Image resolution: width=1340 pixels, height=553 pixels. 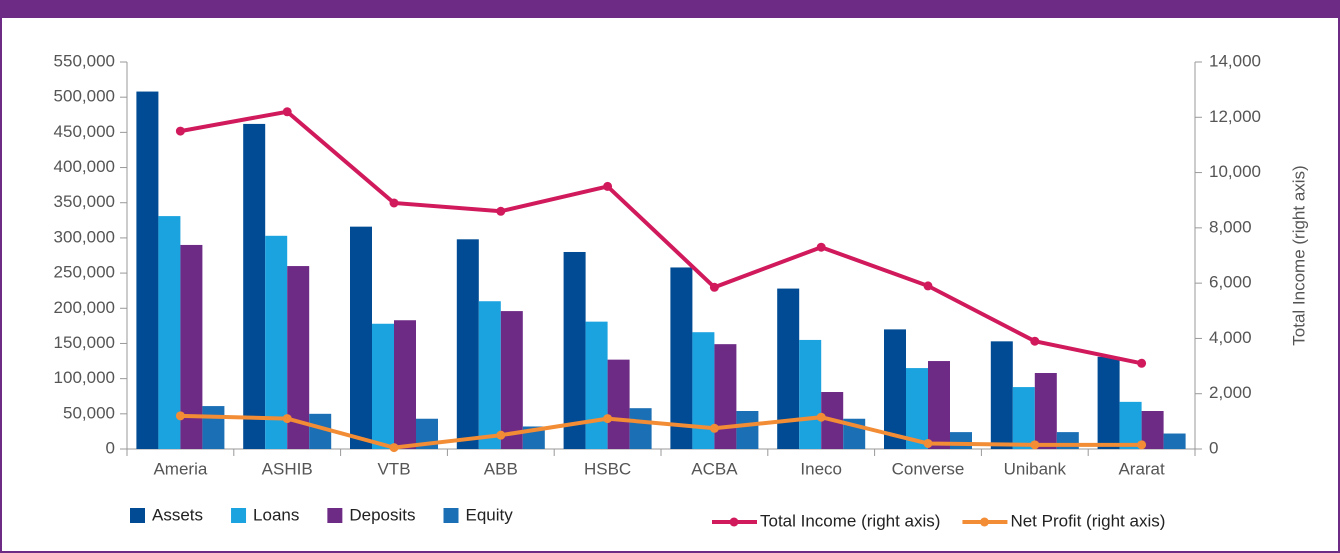 I want to click on y2-tick-label: 4,000, so click(x=1230, y=337).